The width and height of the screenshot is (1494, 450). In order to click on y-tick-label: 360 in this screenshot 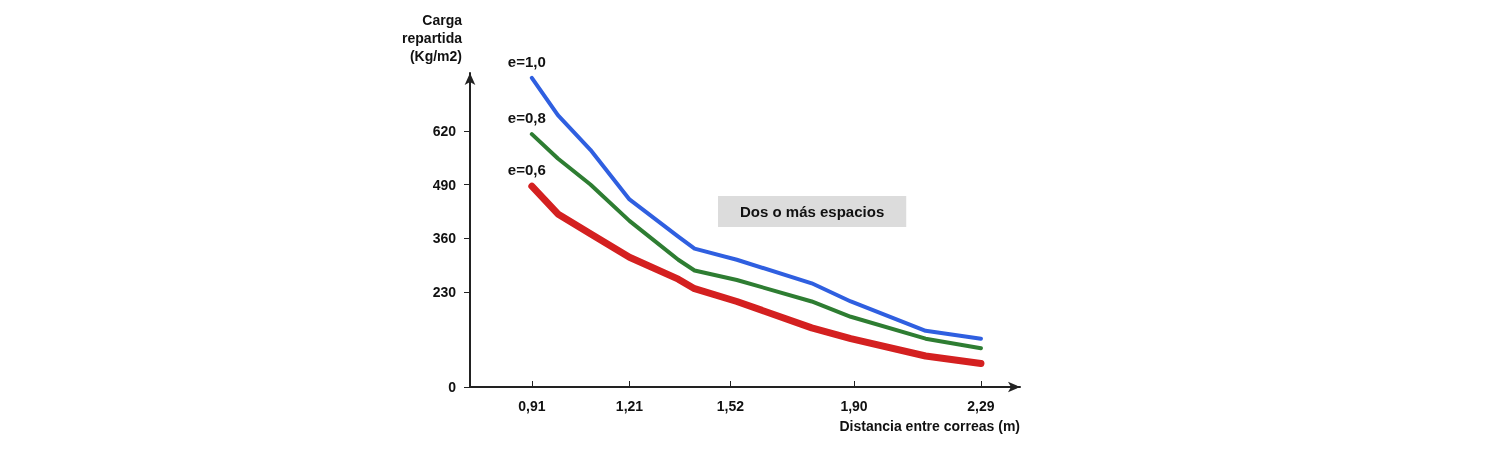, I will do `click(444, 238)`.